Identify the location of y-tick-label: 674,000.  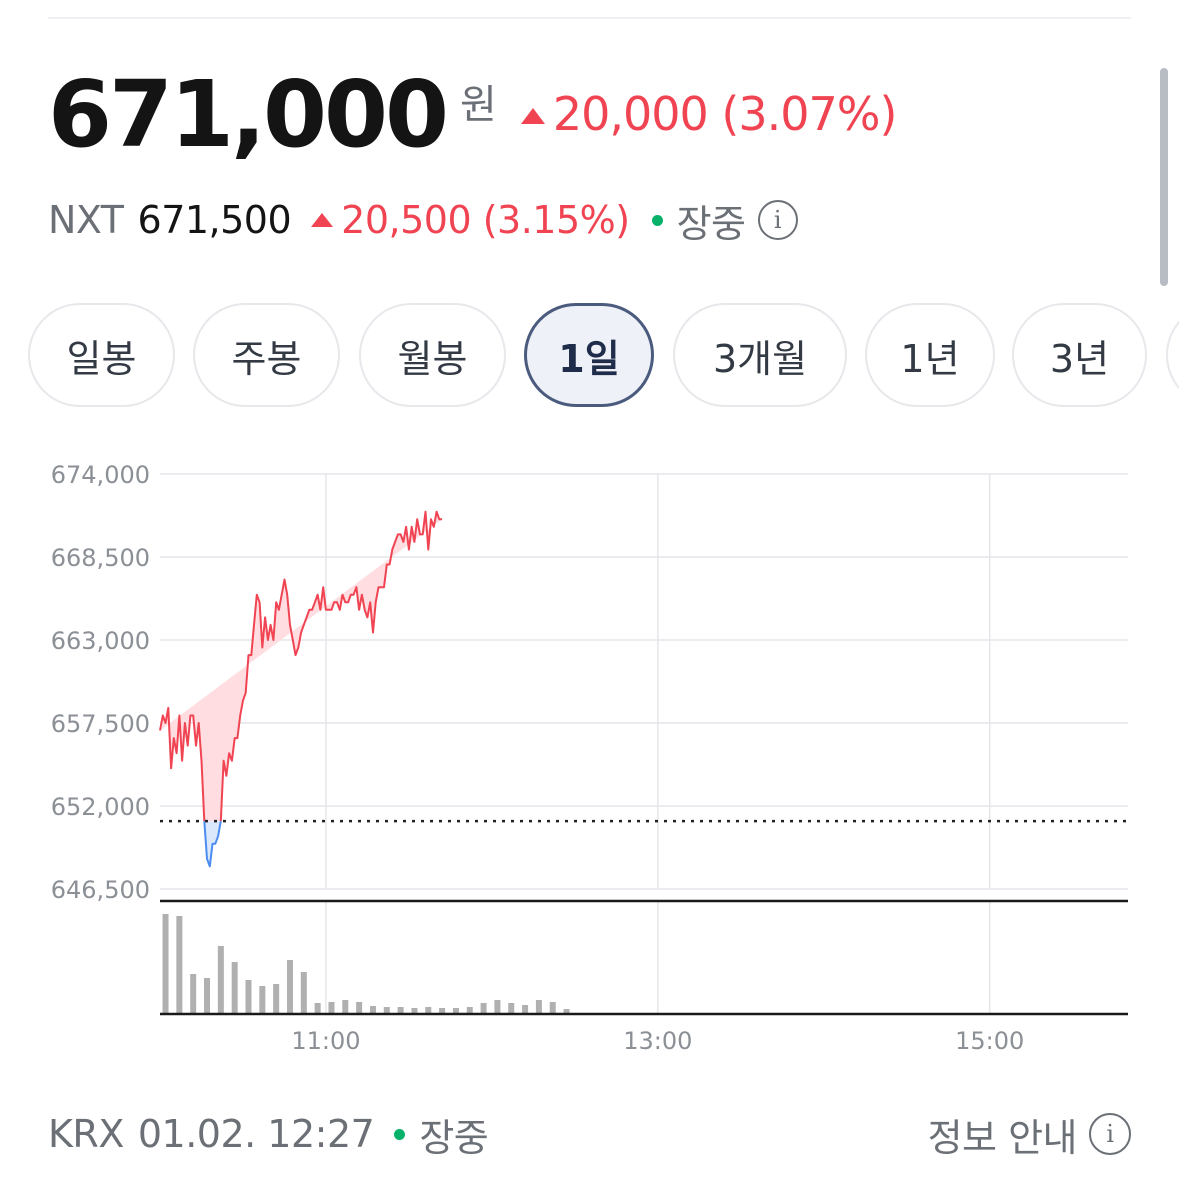
(100, 475).